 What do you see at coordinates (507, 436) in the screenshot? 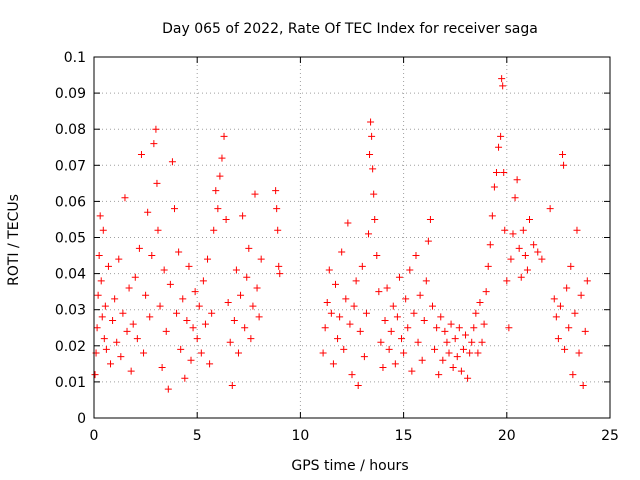
I see `x-tick-label: 20` at bounding box center [507, 436].